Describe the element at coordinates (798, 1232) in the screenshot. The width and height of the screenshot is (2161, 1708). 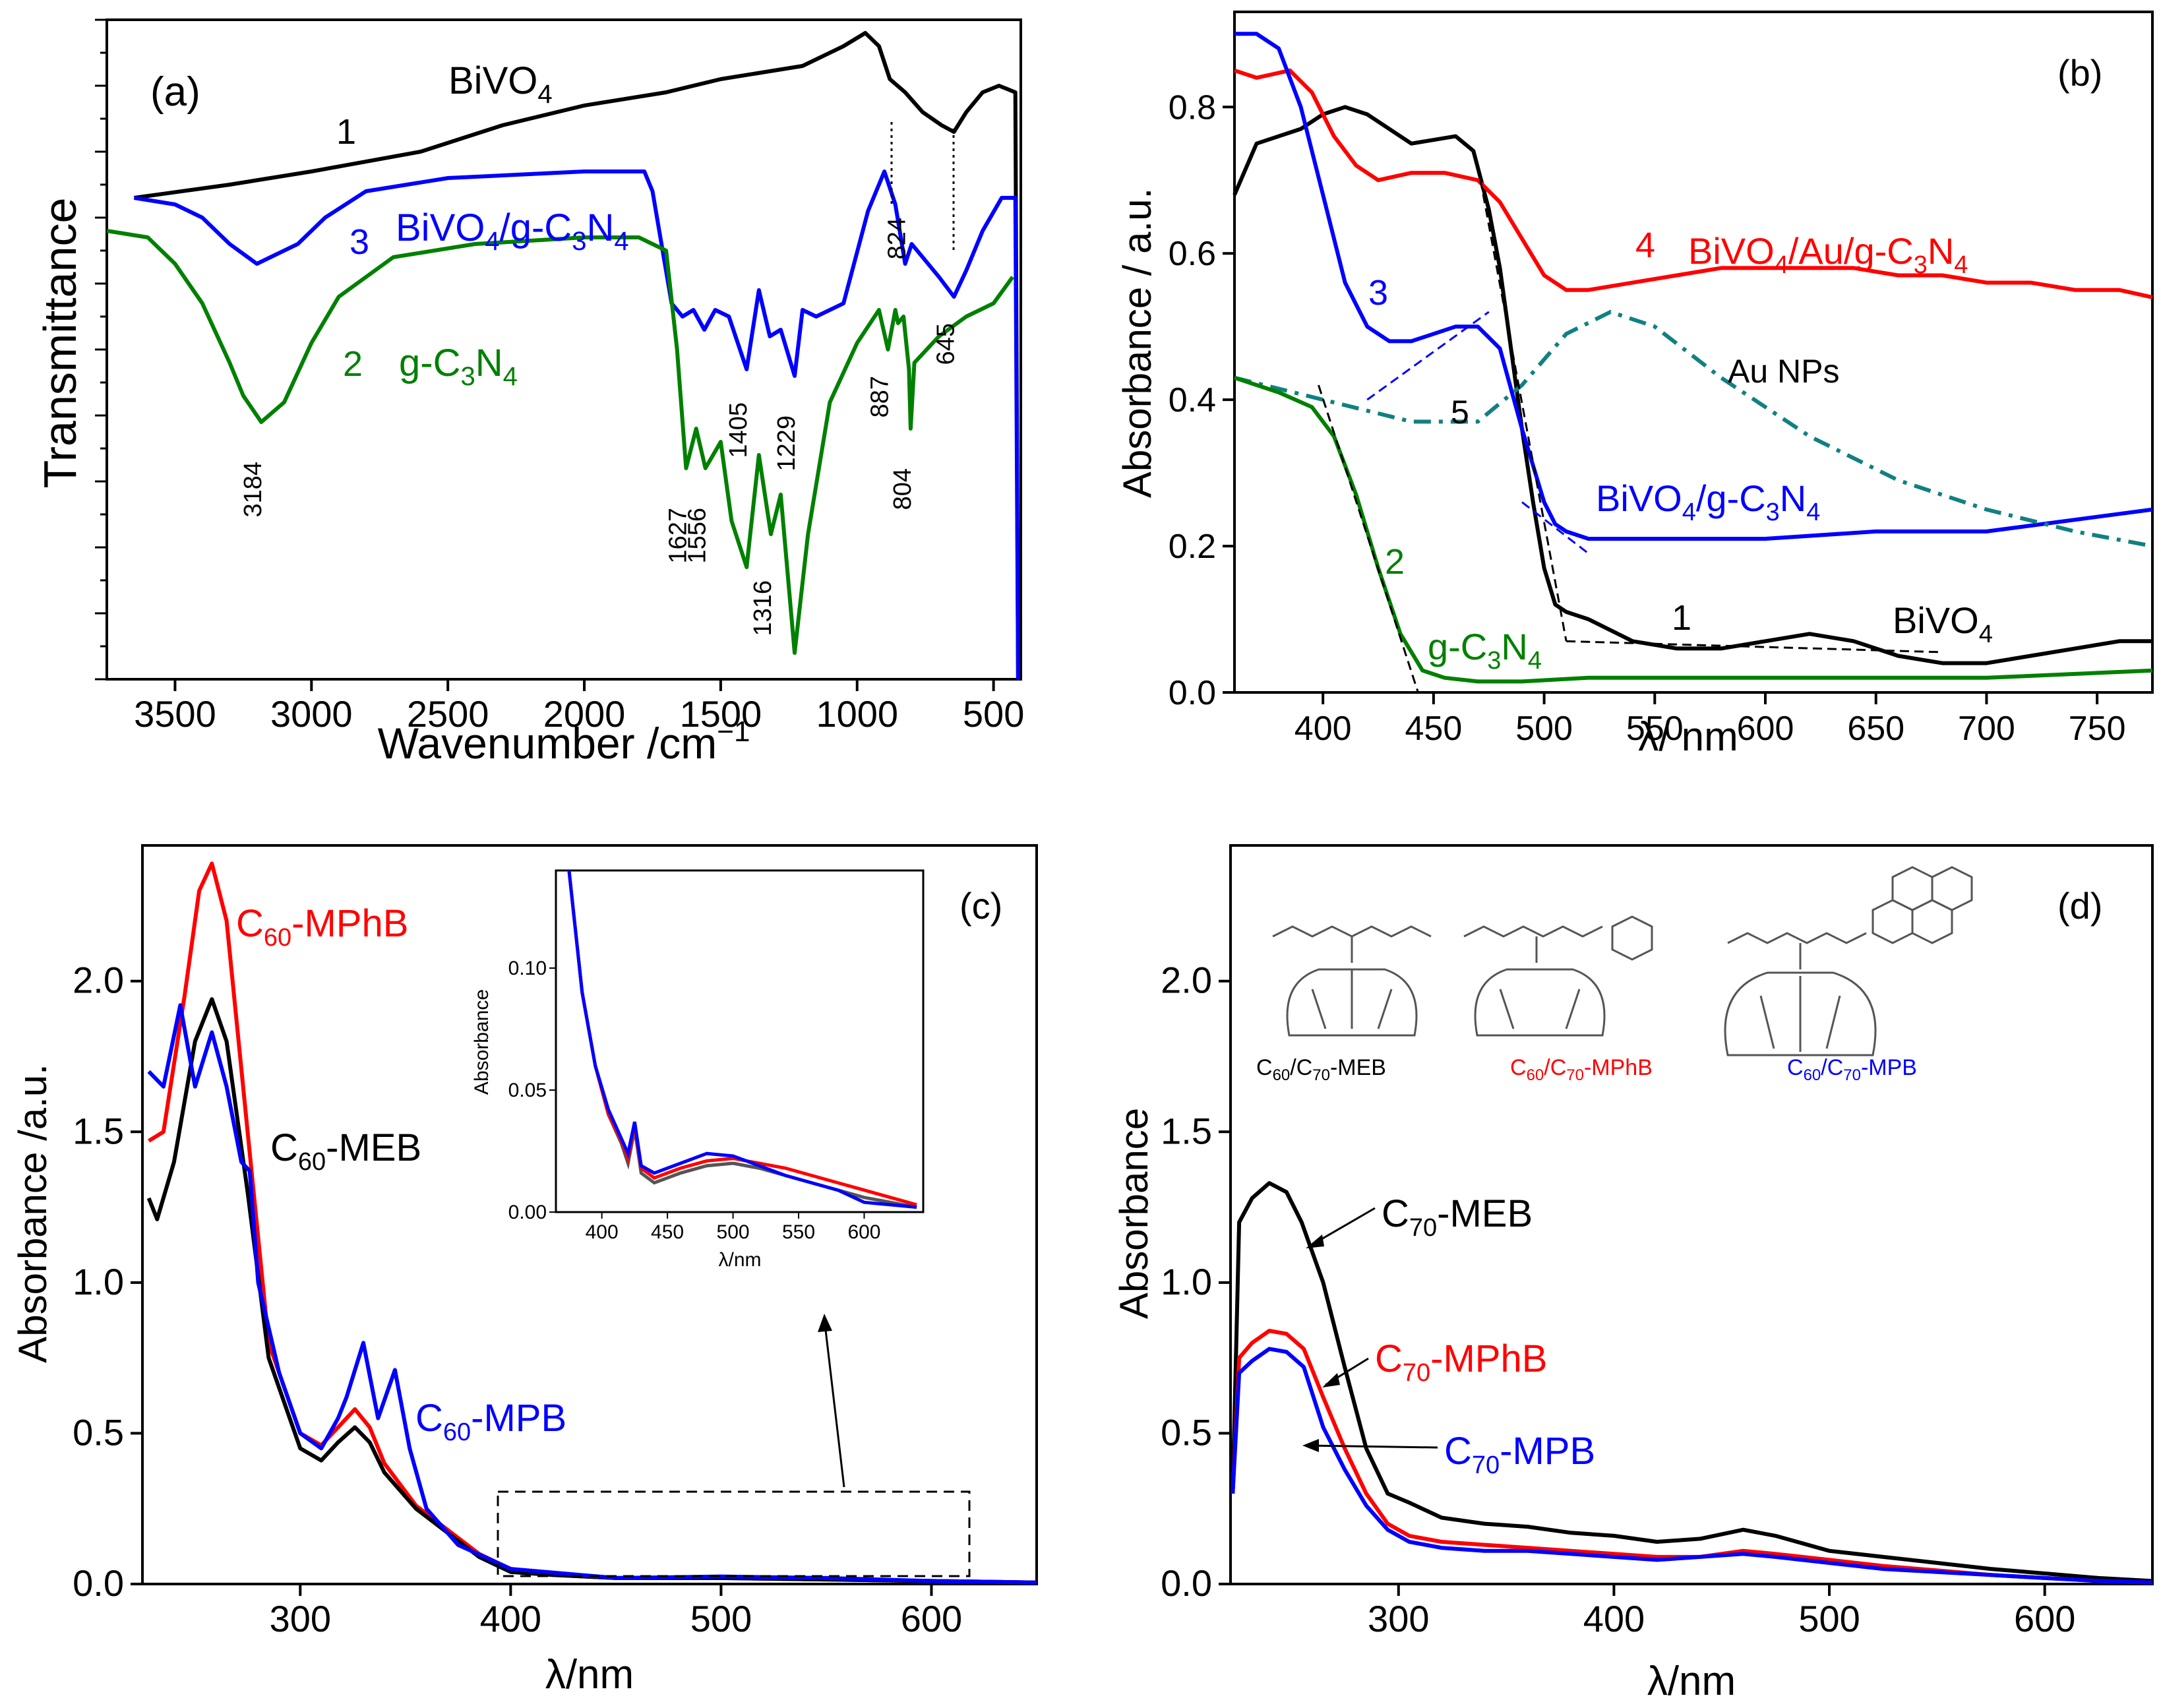
I see `inset-xtick-label-3: 550` at that location.